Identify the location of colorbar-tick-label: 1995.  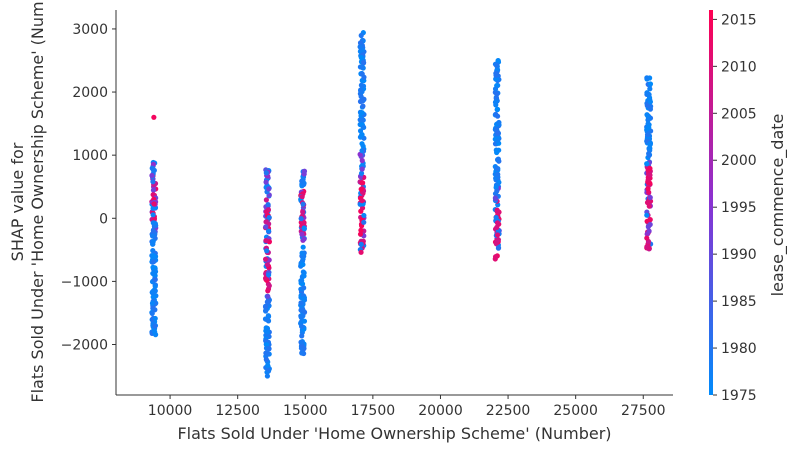
(739, 208).